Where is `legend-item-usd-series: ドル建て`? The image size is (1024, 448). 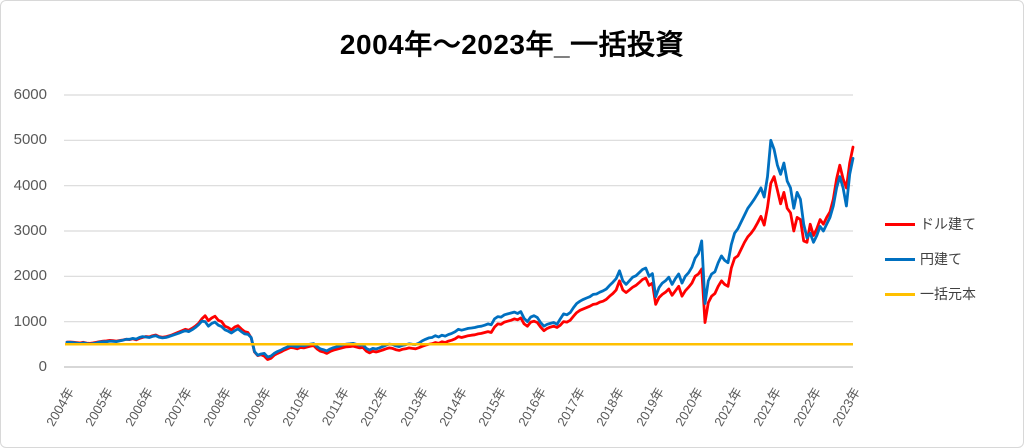
legend-item-usd-series: ドル建て is located at coordinates (930, 224).